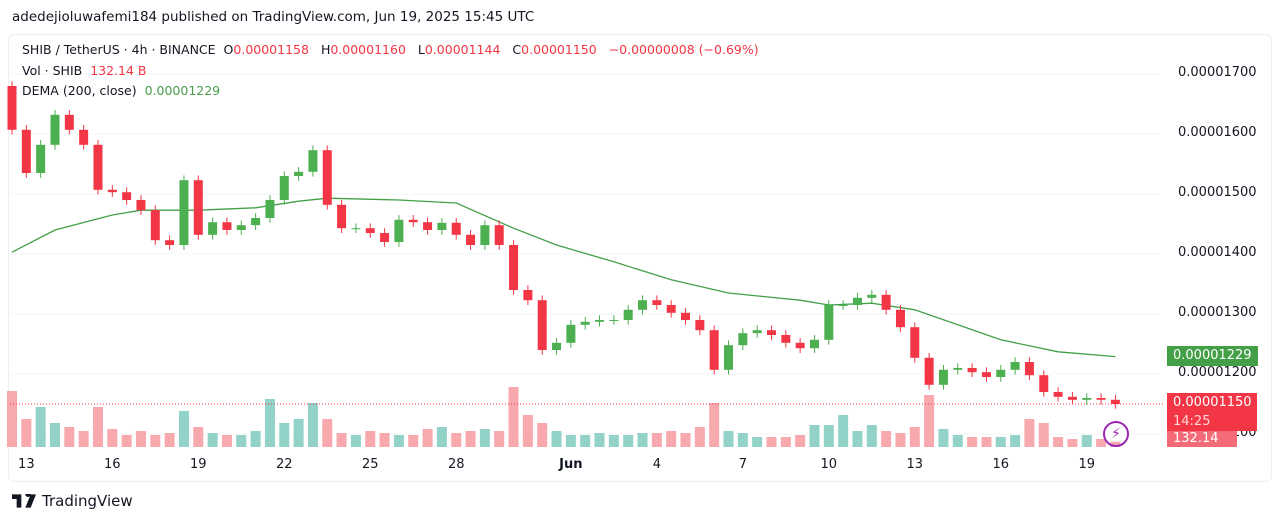  I want to click on price-tick-label: 0.00001500, so click(1217, 192).